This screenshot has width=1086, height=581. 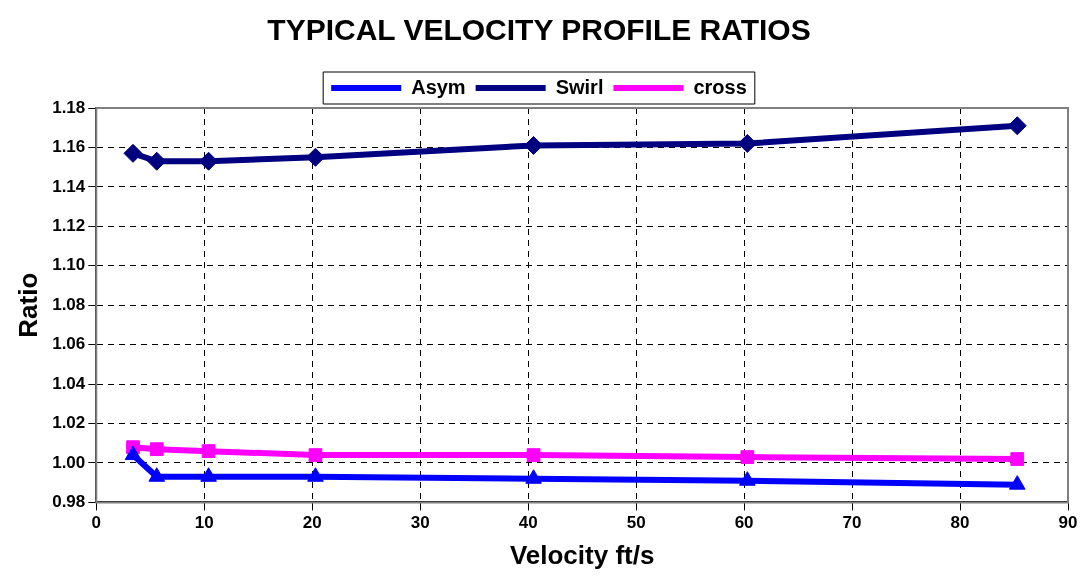 What do you see at coordinates (27, 305) in the screenshot?
I see `y-axis-title: Ratio` at bounding box center [27, 305].